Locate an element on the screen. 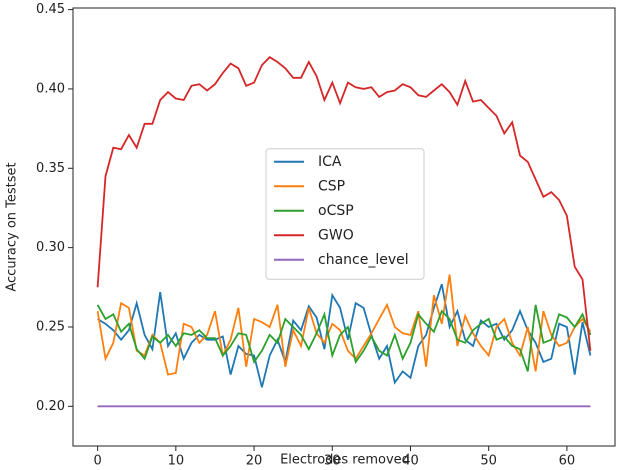  legend-label: ICA is located at coordinates (330, 162).